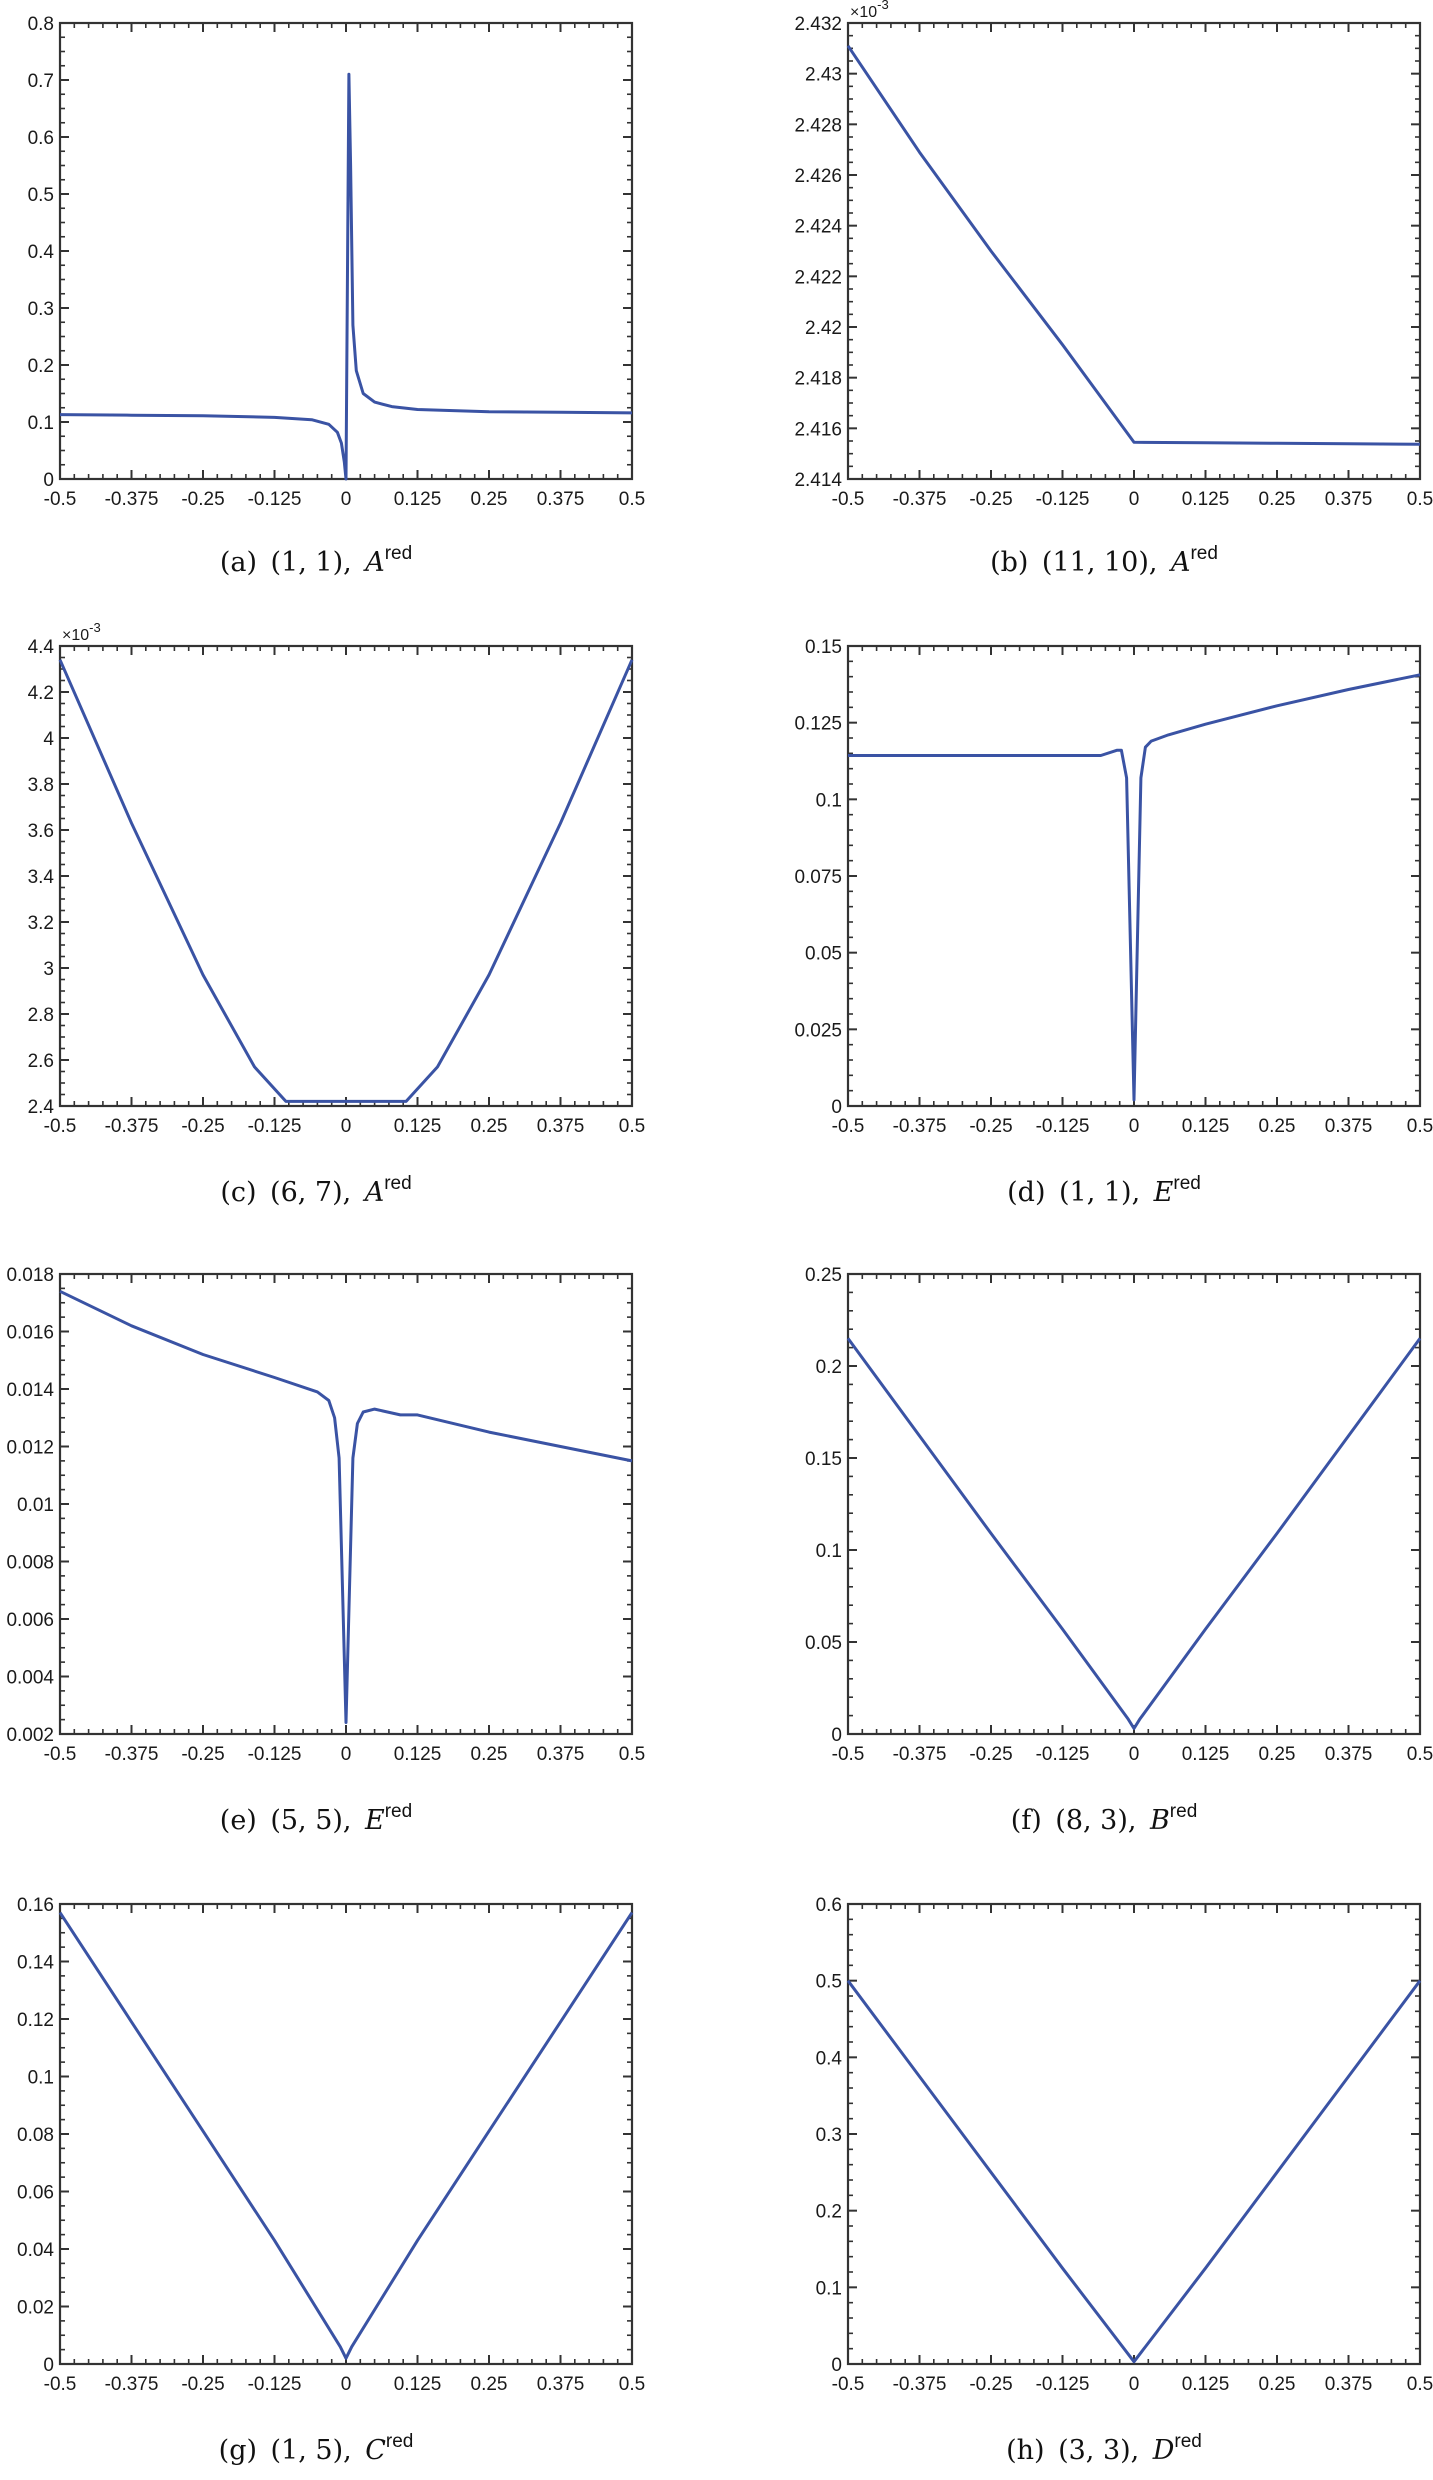 This screenshot has height=2480, width=1433. What do you see at coordinates (30, 1563) in the screenshot?
I see `y-tick-label: 0.008` at bounding box center [30, 1563].